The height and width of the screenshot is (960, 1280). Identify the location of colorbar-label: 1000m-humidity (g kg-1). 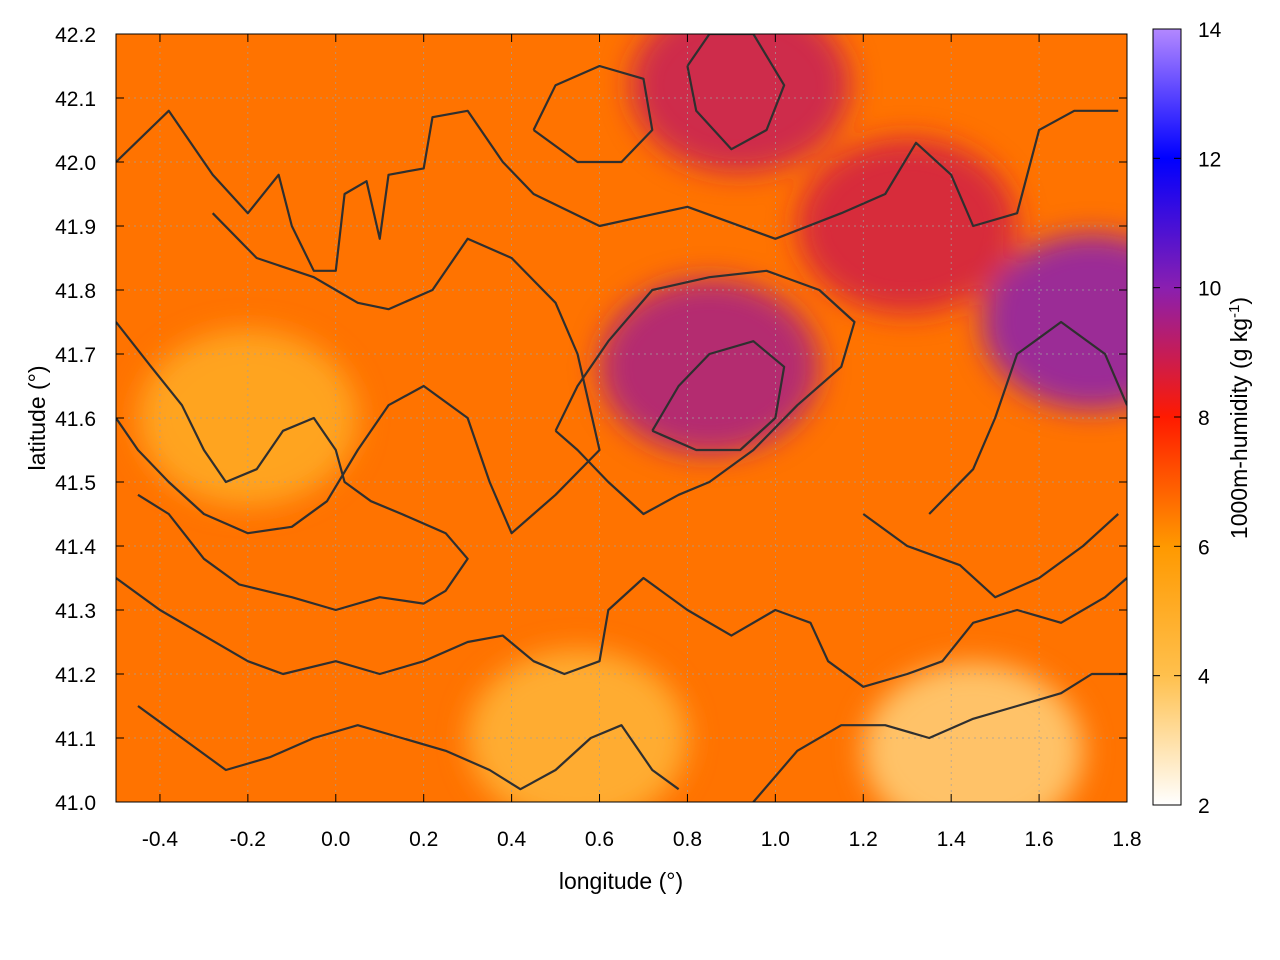
(1239, 418).